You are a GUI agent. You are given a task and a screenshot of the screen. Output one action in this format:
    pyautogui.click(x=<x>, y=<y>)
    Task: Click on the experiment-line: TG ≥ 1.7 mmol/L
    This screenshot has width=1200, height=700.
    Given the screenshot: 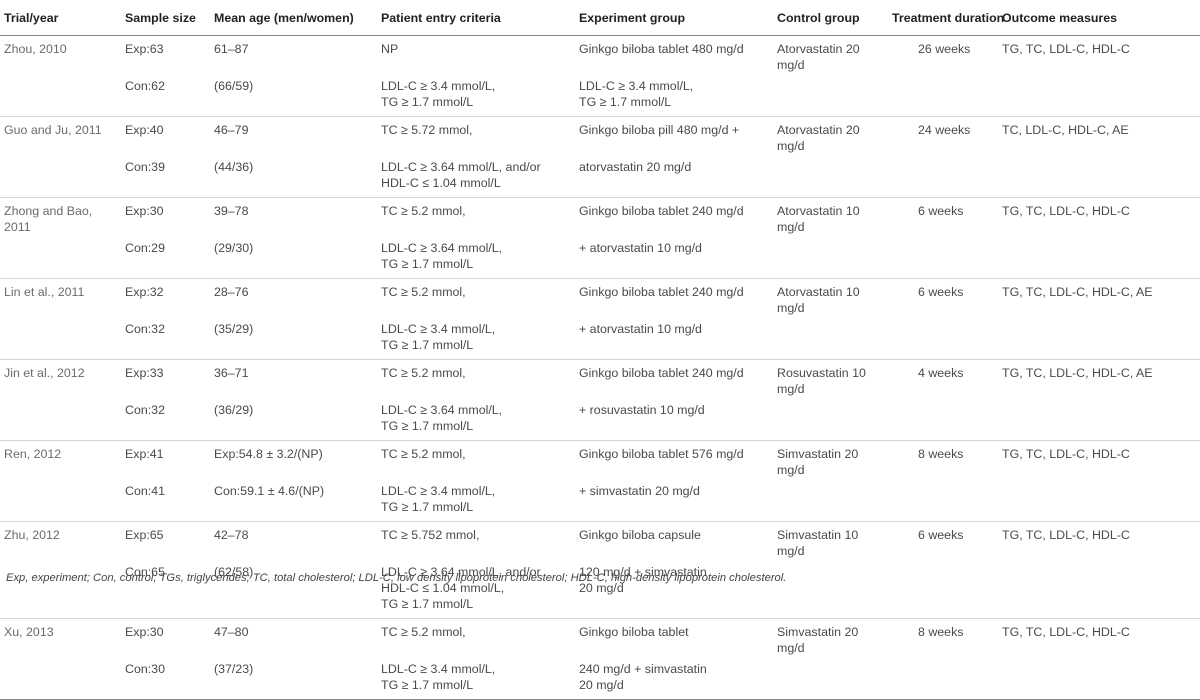 What is the action you would take?
    pyautogui.click(x=625, y=102)
    